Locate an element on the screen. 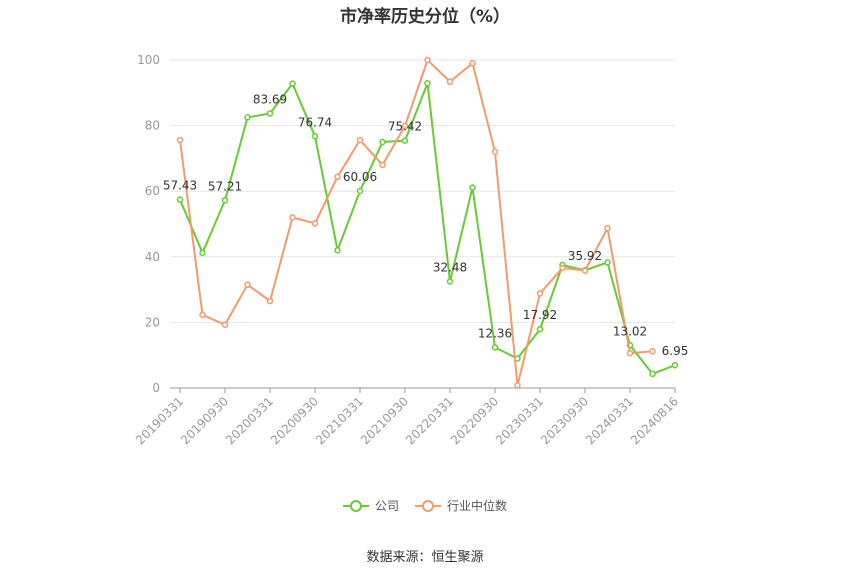 Image resolution: width=850 pixels, height=575 pixels. legend: 公司 行业中位数 is located at coordinates (425, 505).